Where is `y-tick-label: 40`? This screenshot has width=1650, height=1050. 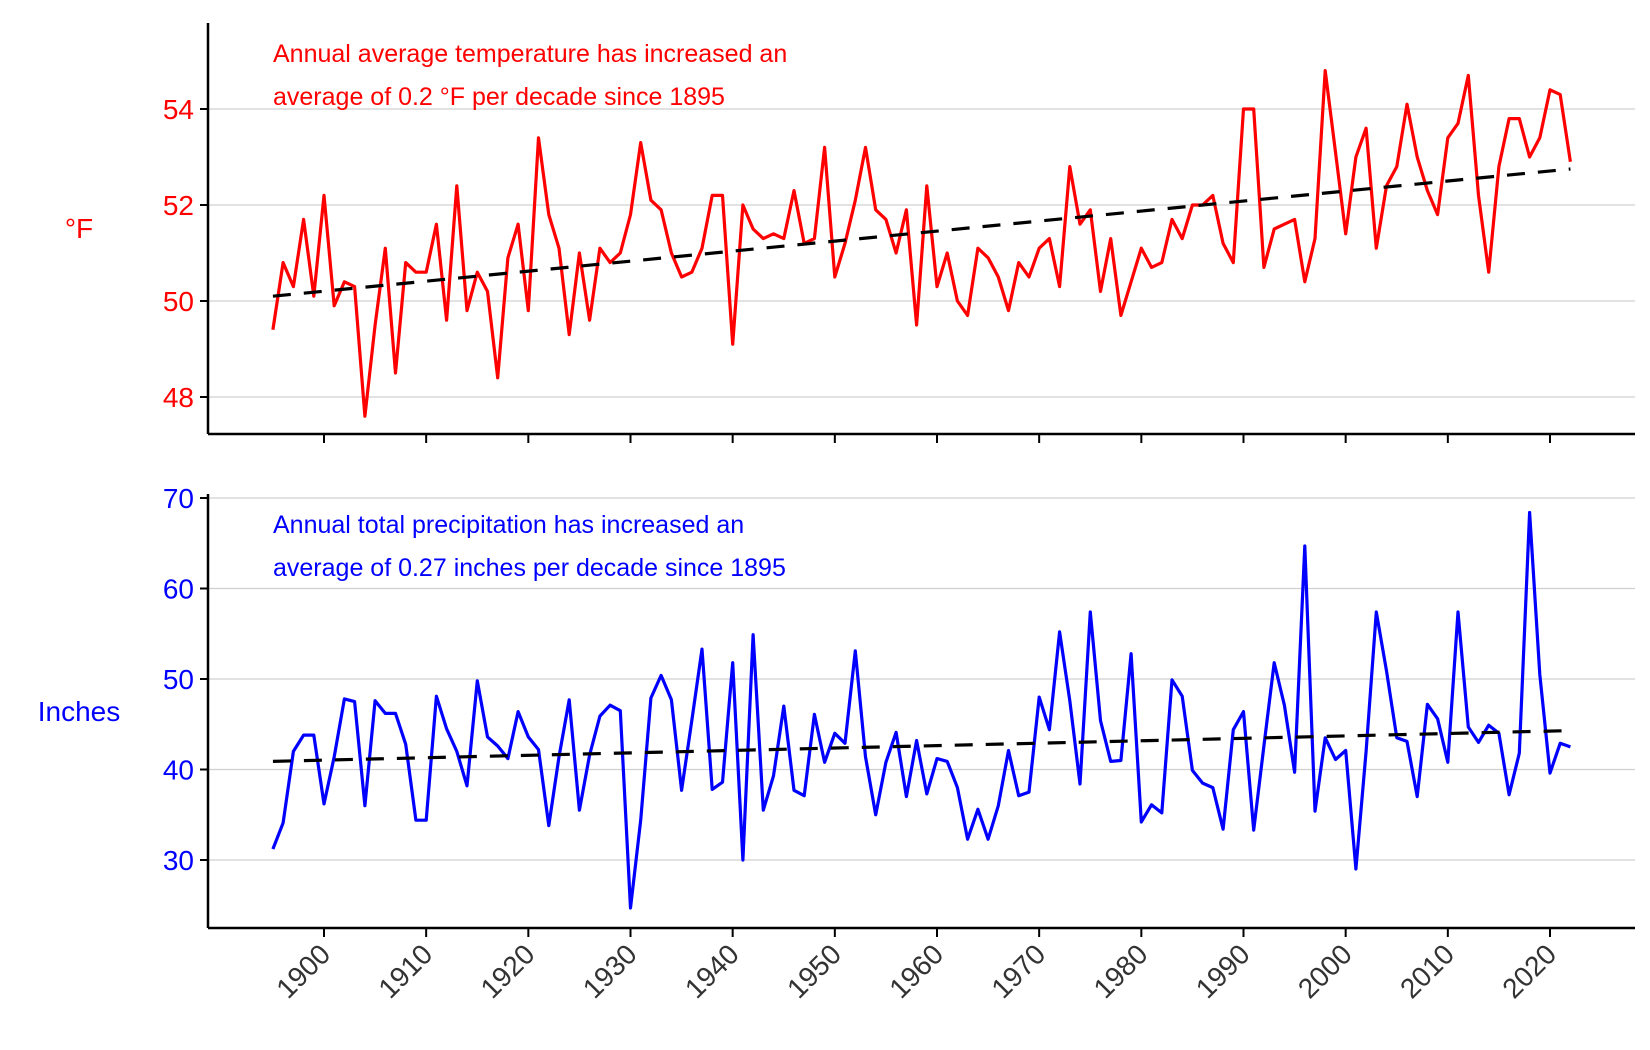
y-tick-label: 40 is located at coordinates (178, 770).